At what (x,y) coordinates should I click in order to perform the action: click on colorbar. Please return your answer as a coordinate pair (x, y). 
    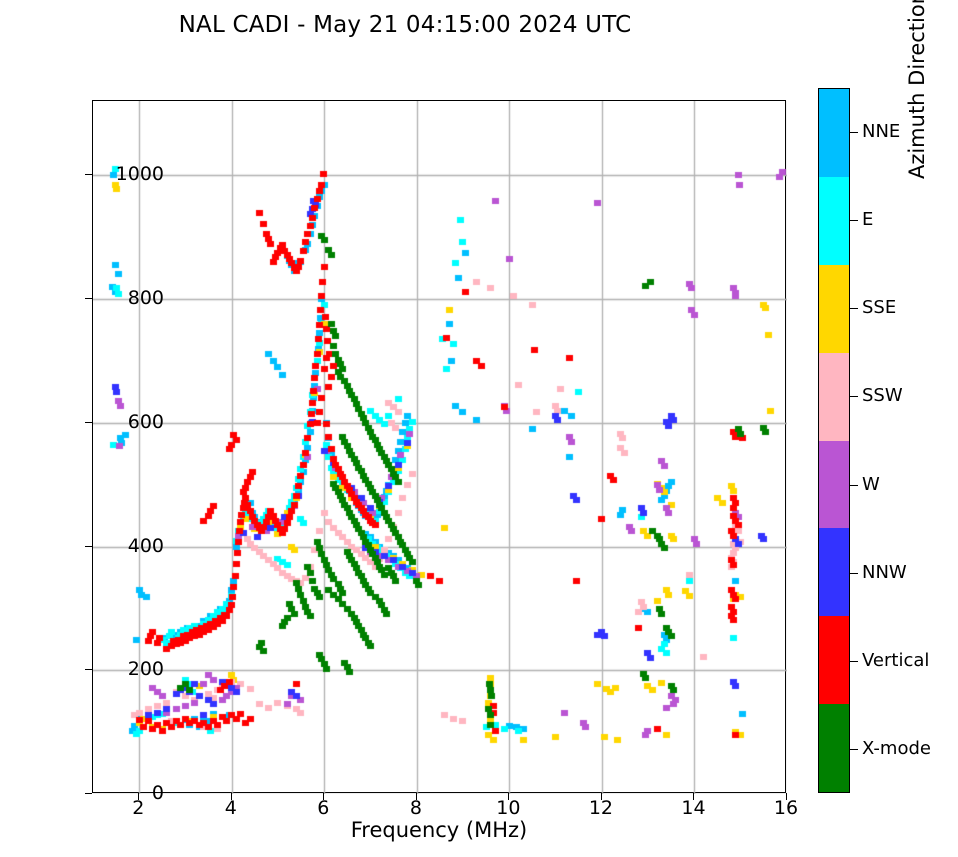
    Looking at the image, I should click on (834, 440).